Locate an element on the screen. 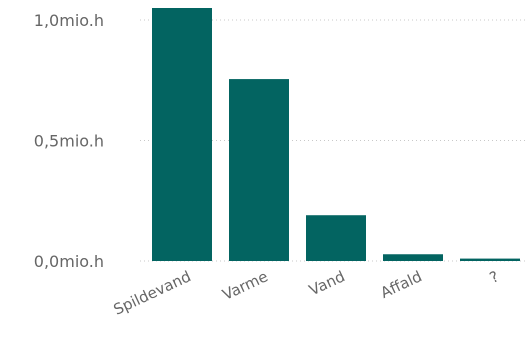  x-category-label: ? is located at coordinates (494, 277).